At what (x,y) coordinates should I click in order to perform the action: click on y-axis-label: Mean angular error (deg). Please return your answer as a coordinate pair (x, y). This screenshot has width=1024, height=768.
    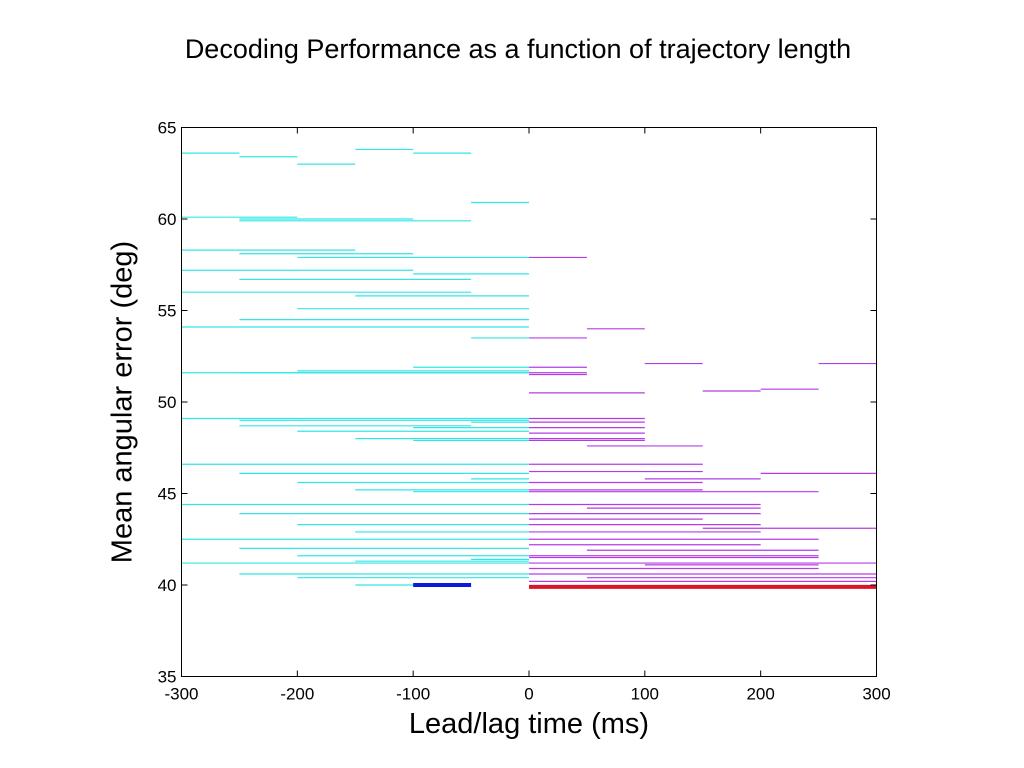
    Looking at the image, I should click on (122, 402).